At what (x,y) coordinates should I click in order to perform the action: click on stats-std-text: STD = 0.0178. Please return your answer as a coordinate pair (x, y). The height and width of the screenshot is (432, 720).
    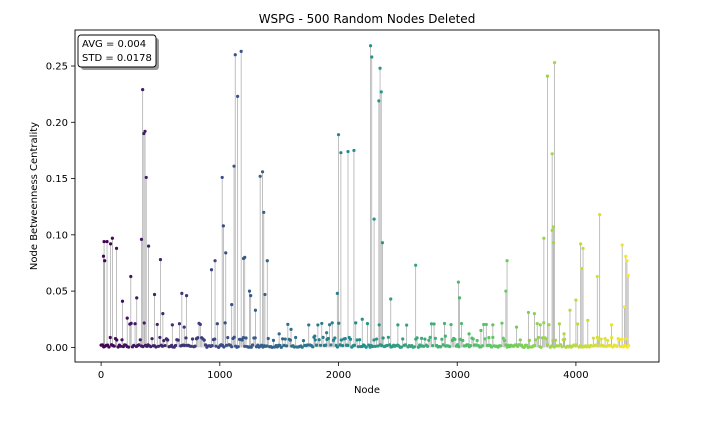
    Looking at the image, I should click on (117, 58).